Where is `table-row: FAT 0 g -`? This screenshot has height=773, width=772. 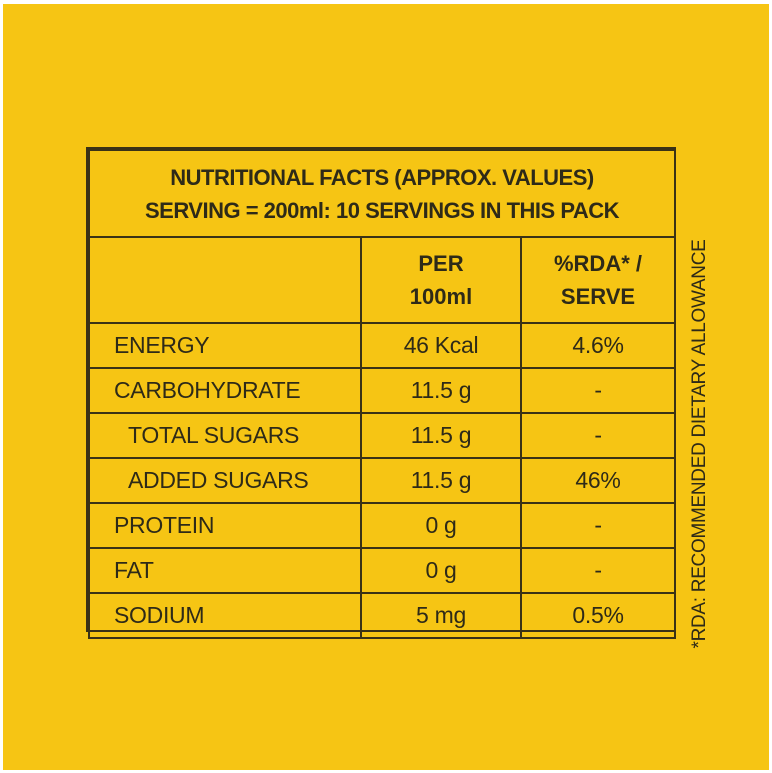
table-row: FAT 0 g - is located at coordinates (382, 570).